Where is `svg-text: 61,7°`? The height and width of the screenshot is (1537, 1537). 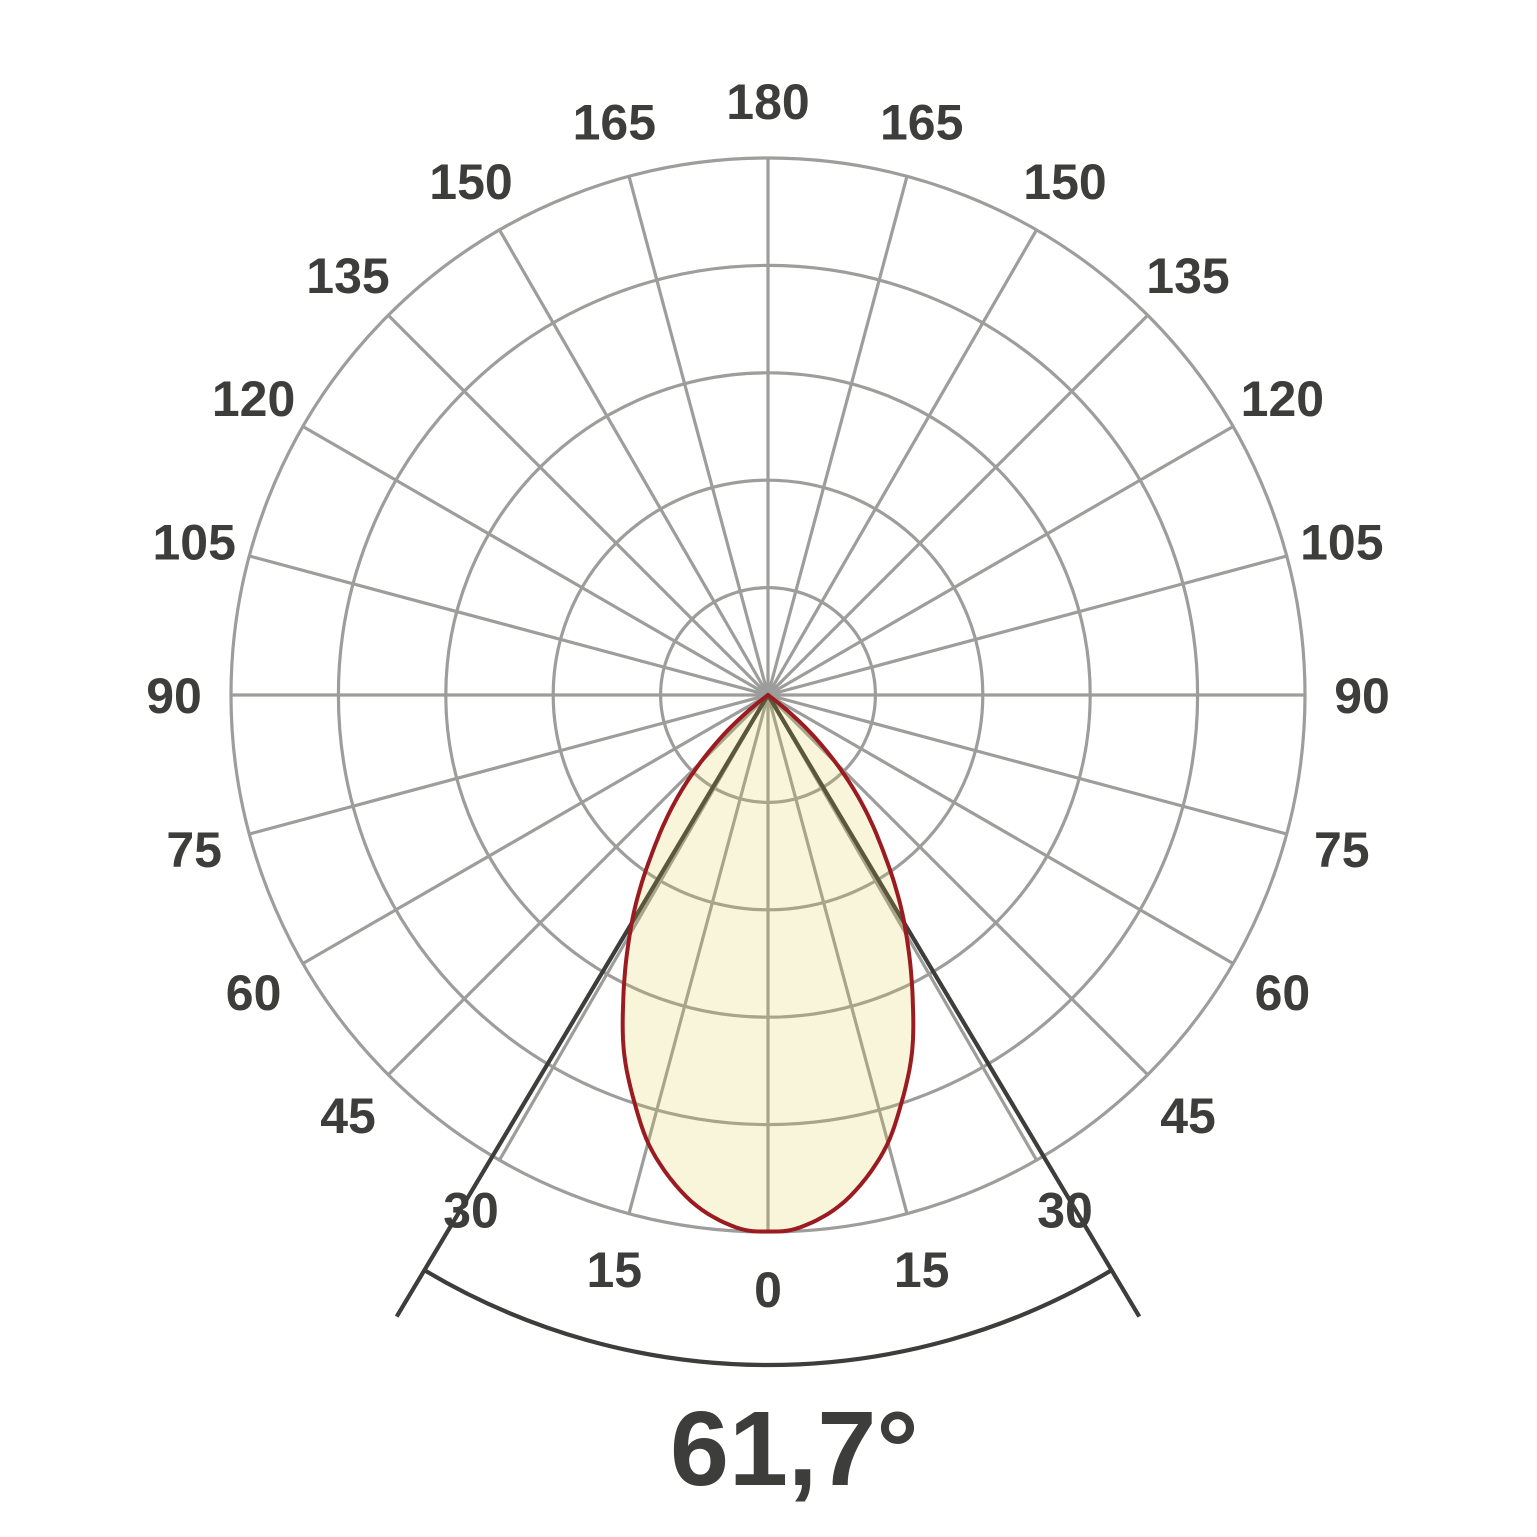
svg-text: 61,7° is located at coordinates (794, 1449).